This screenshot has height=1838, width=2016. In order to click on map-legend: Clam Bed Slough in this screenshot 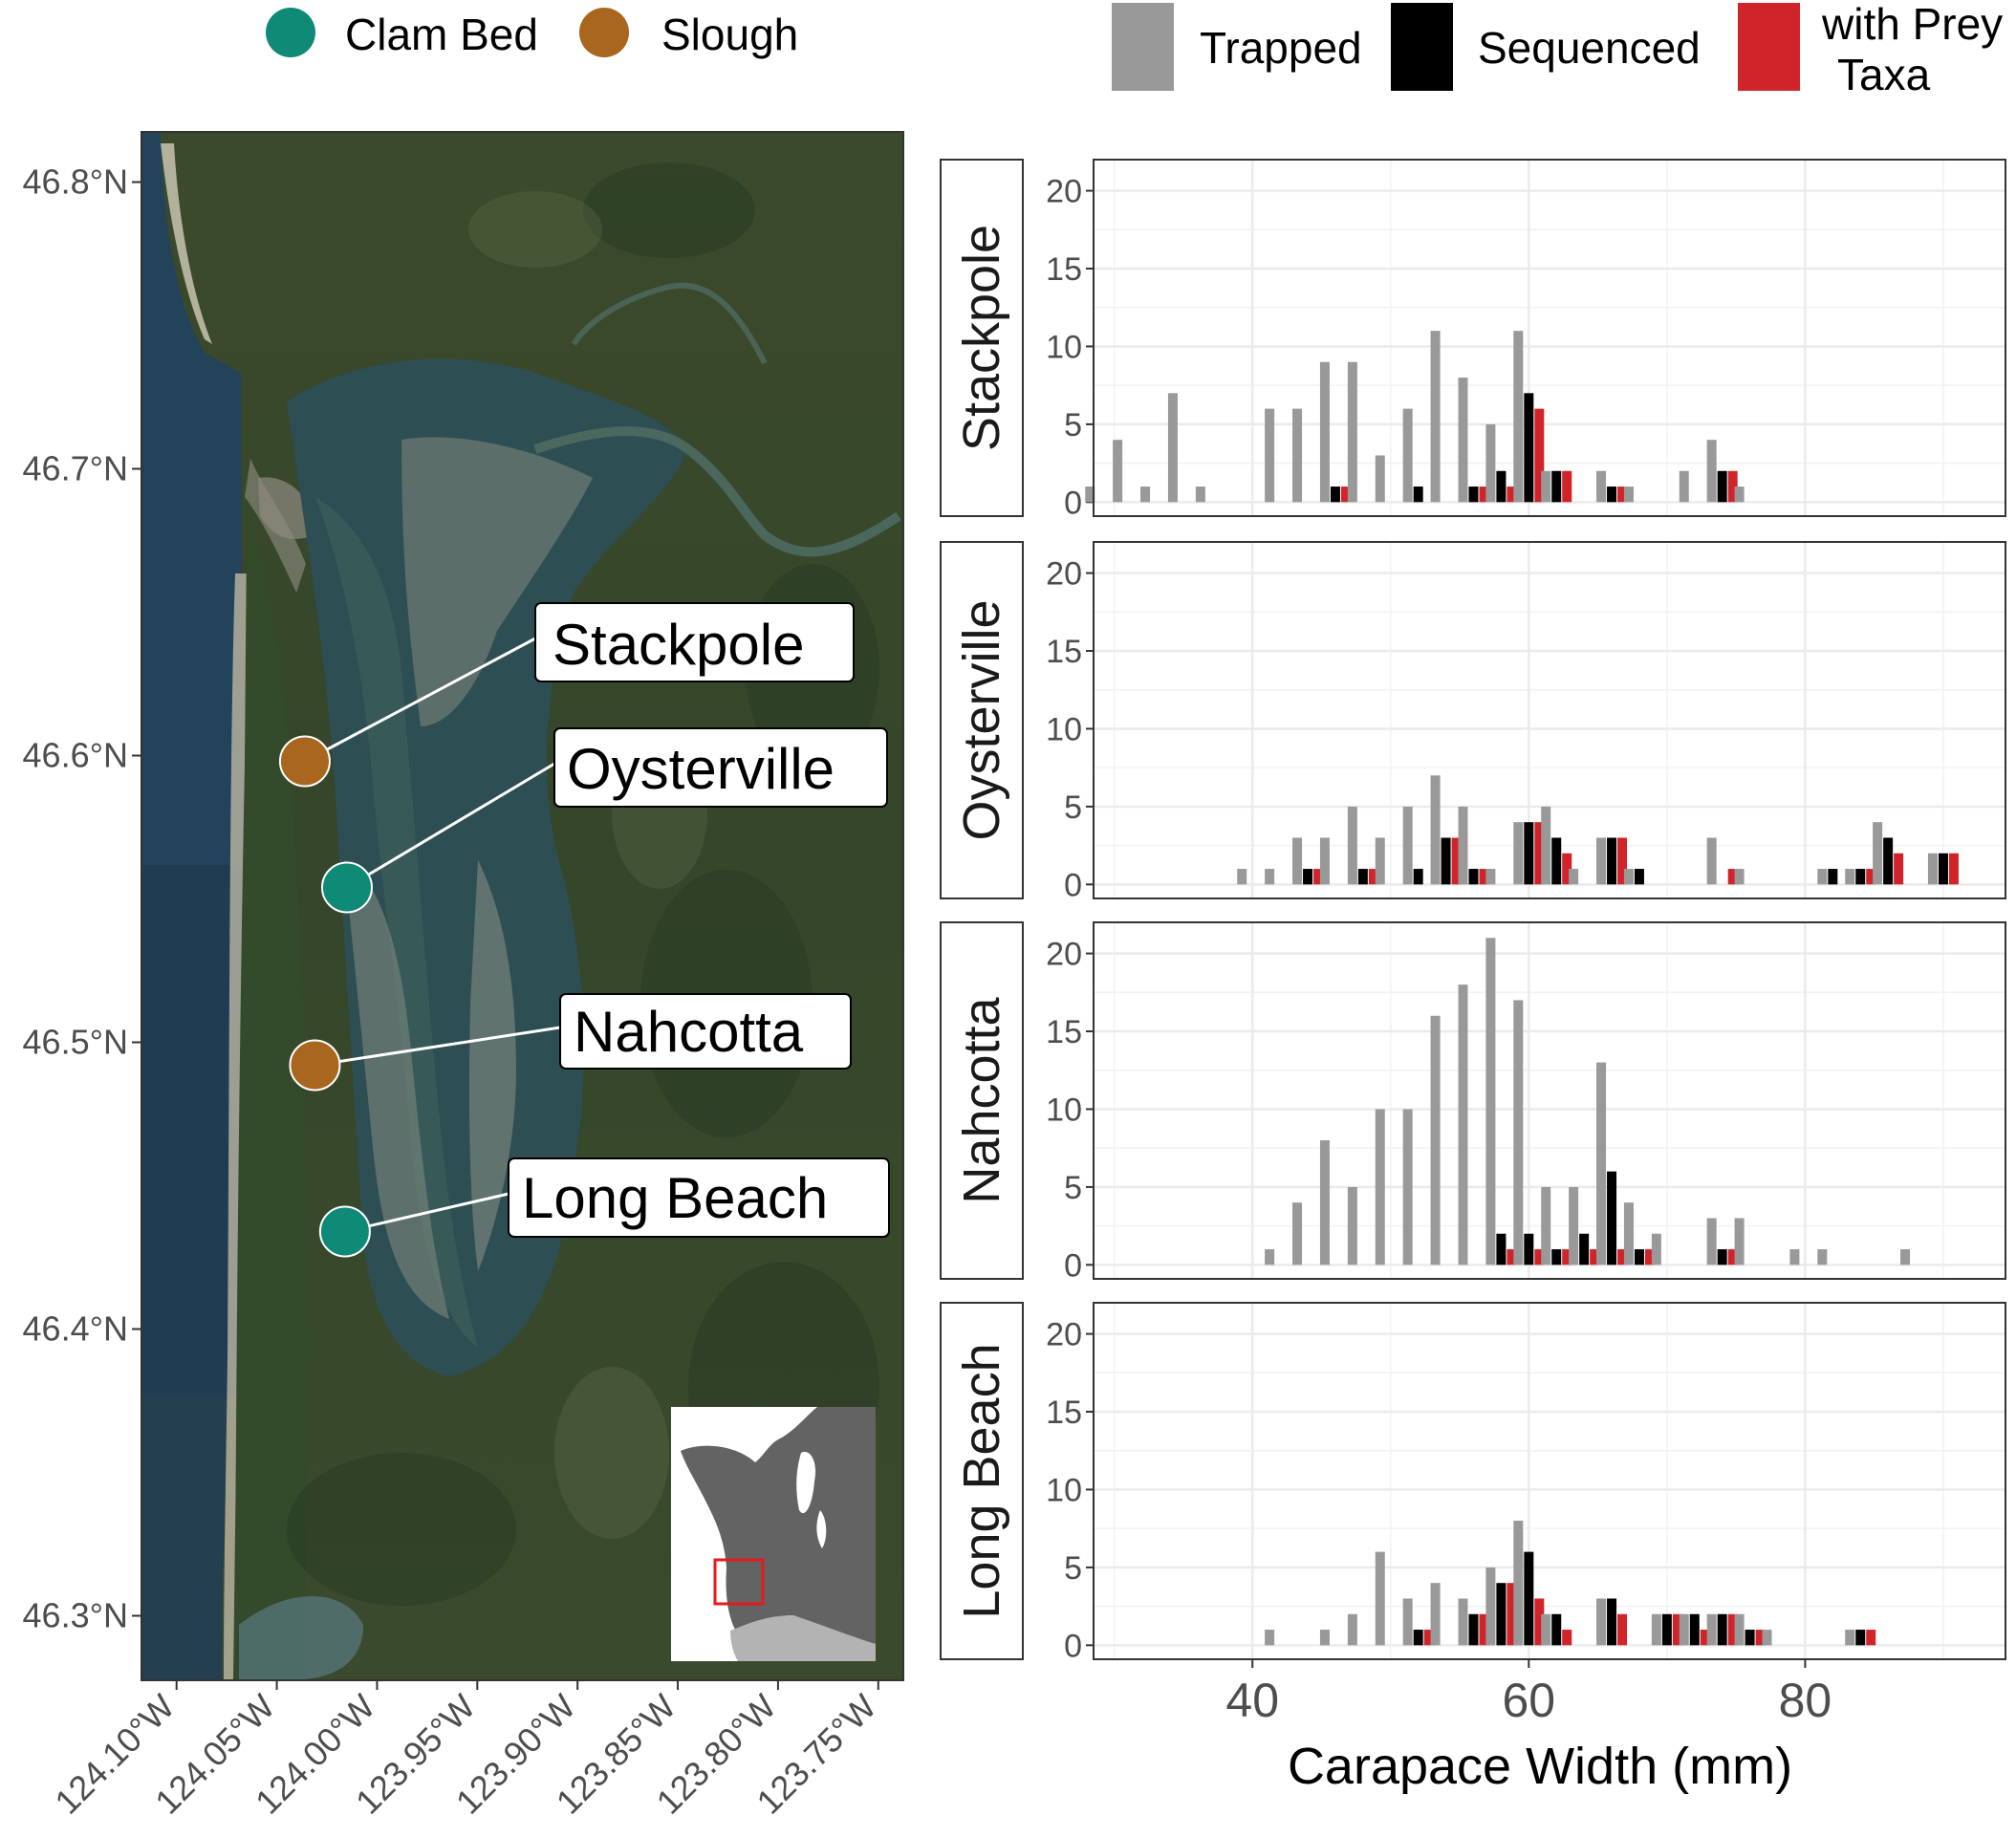, I will do `click(532, 33)`.